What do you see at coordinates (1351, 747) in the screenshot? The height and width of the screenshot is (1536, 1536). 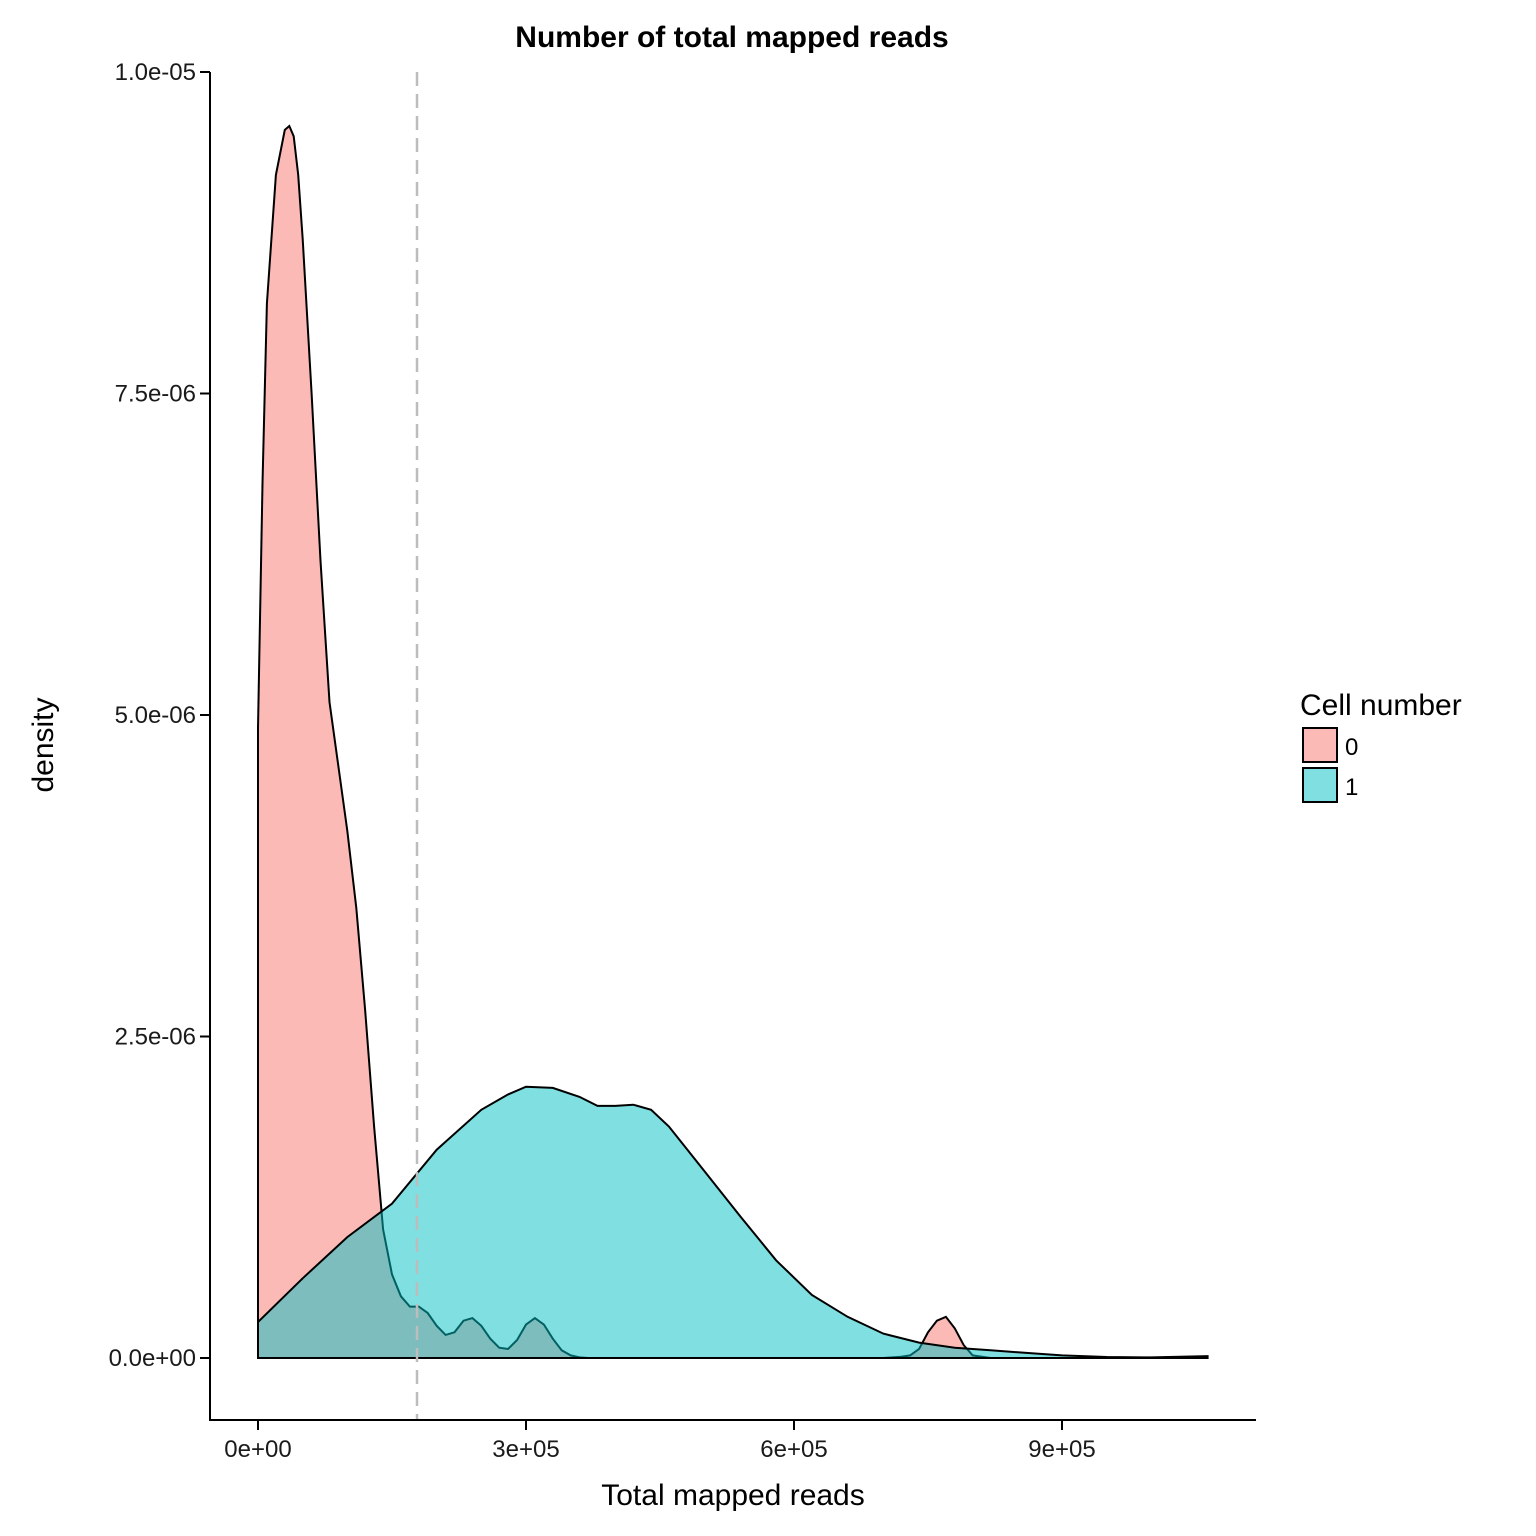 I see `legend-label-0: 0` at bounding box center [1351, 747].